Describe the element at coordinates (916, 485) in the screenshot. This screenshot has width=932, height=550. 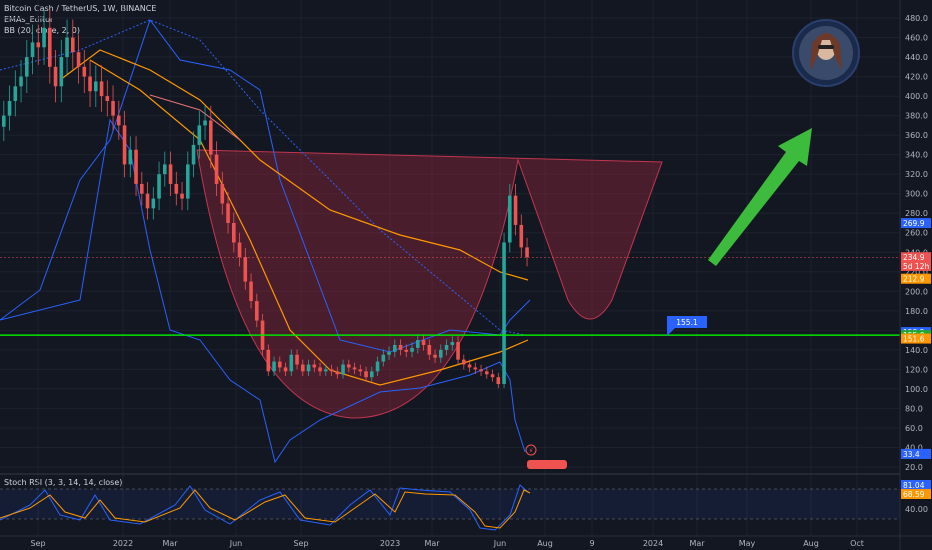
I see `rsi-tag-box` at that location.